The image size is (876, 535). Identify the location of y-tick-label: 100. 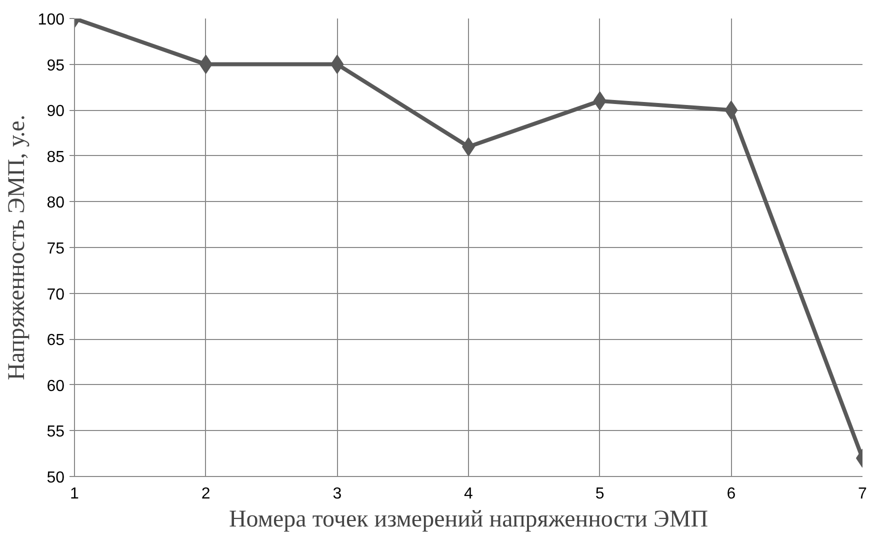
(51, 20).